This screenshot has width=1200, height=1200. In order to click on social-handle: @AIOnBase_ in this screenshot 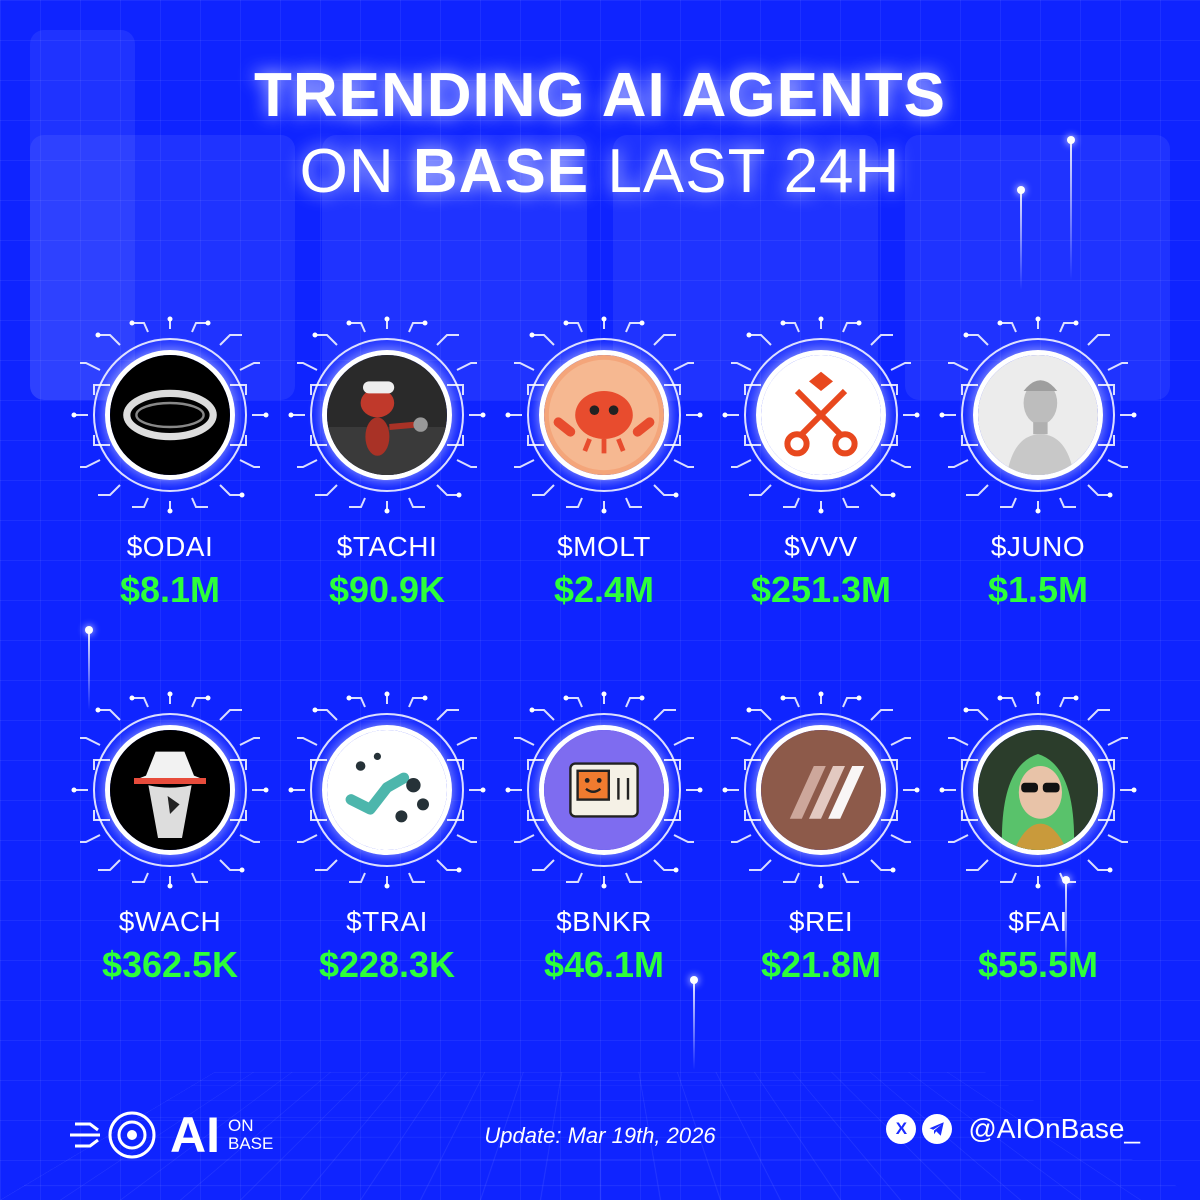, I will do `click(1054, 1129)`.